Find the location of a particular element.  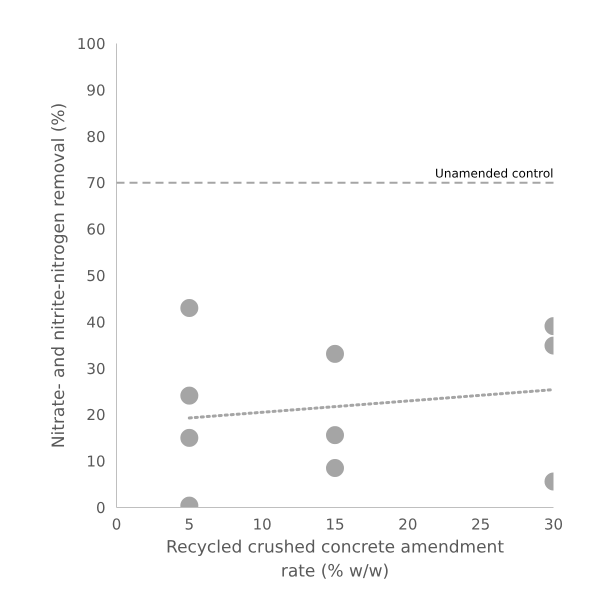

x-tick-label: 25 is located at coordinates (480, 525).